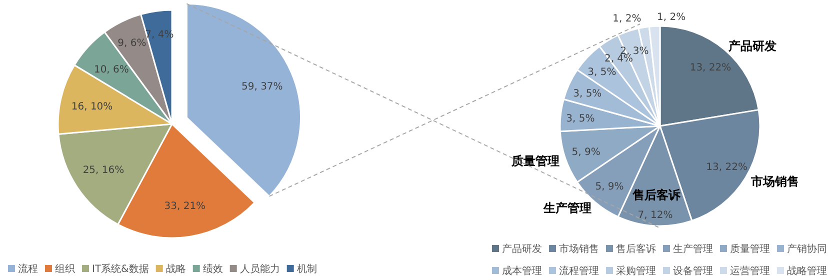  What do you see at coordinates (750, 249) in the screenshot?
I see `legend-label: 质量管理` at bounding box center [750, 249].